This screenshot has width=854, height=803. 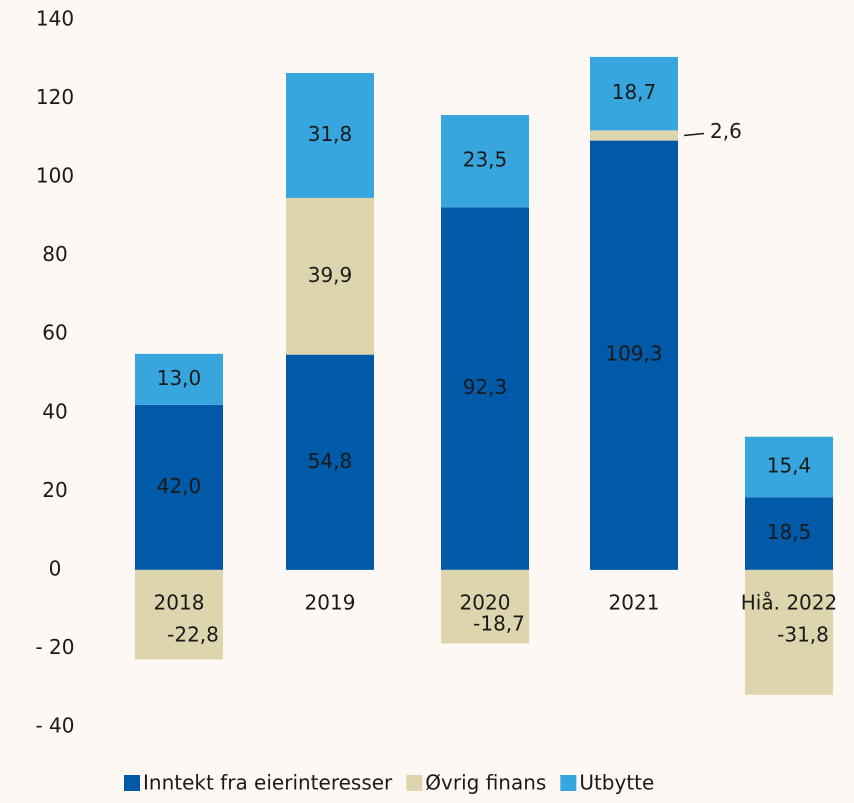 I want to click on x-tick-label: 2018, so click(x=179, y=602).